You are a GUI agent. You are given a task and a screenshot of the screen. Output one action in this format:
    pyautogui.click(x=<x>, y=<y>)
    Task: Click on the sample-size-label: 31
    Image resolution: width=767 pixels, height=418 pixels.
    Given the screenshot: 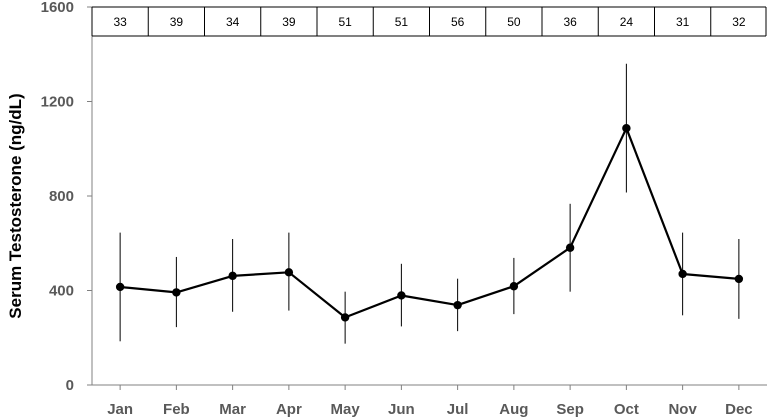 What is the action you would take?
    pyautogui.click(x=683, y=22)
    